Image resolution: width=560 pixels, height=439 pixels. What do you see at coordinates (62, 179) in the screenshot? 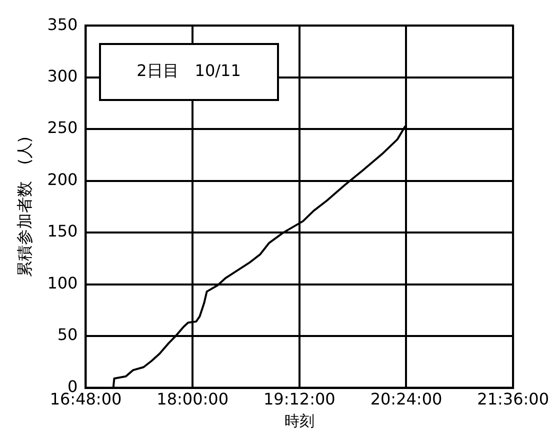
I see `y-tick-label: 200` at bounding box center [62, 179].